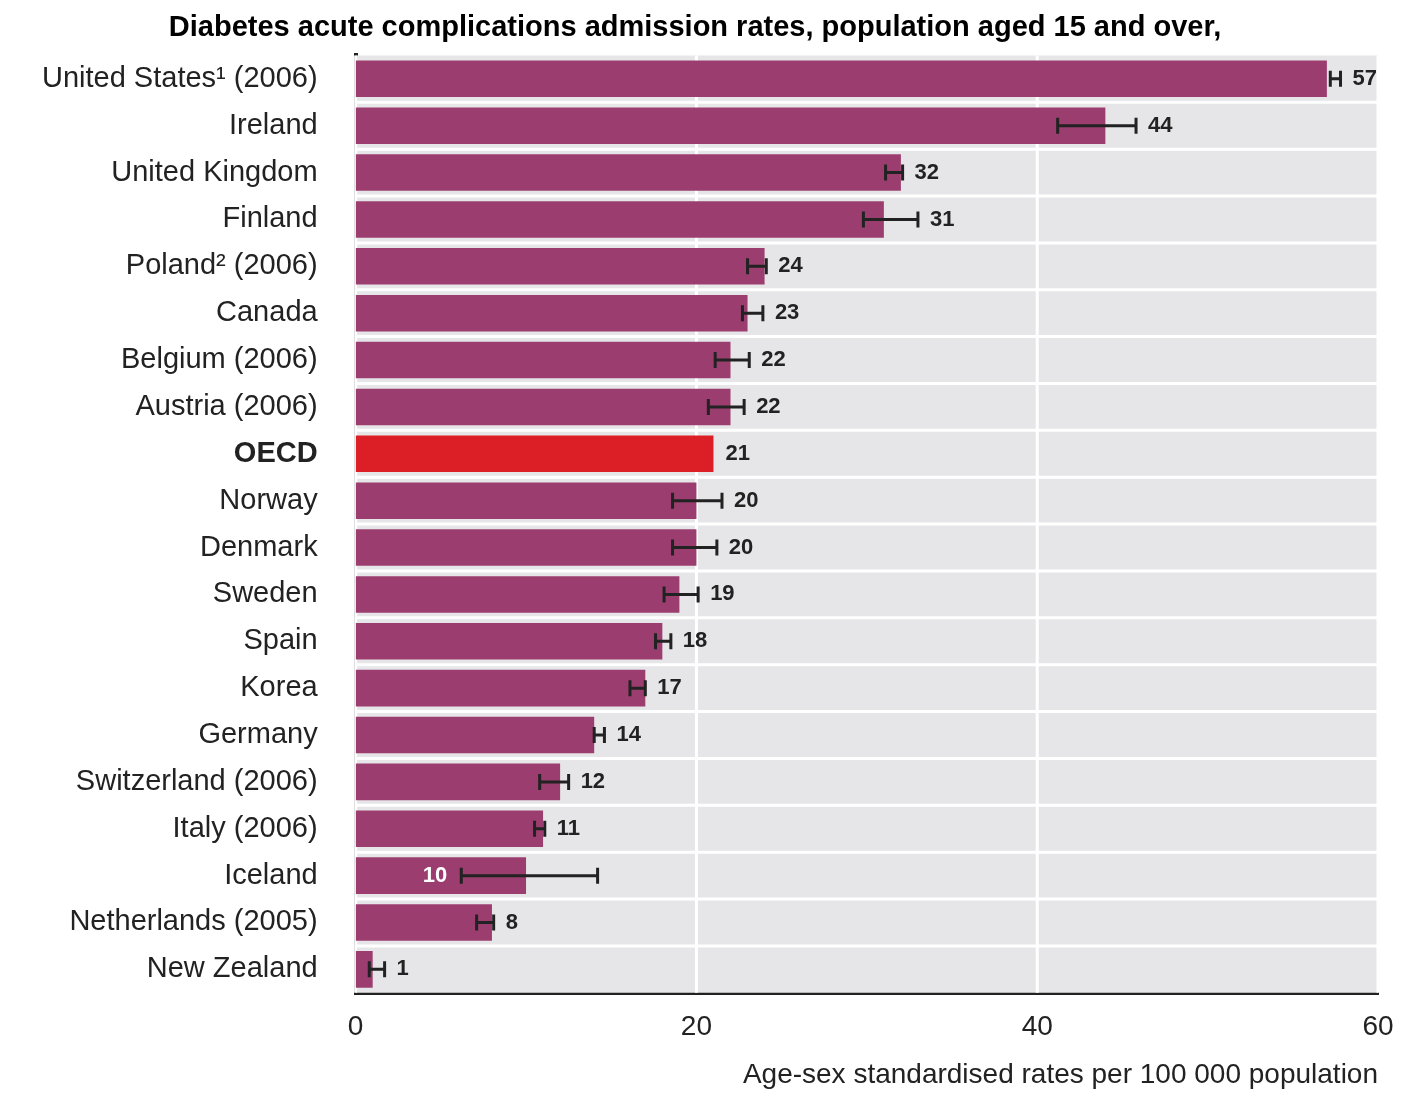  What do you see at coordinates (259, 545) in the screenshot?
I see `y-tick-label: Denmark` at bounding box center [259, 545].